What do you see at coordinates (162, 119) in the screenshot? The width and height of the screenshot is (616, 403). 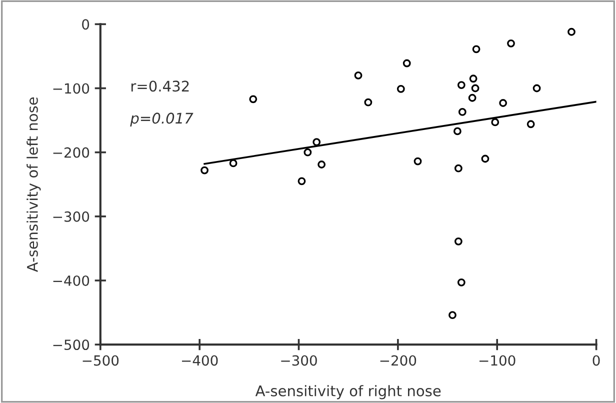 I see `annotation: p=0.017` at bounding box center [162, 119].